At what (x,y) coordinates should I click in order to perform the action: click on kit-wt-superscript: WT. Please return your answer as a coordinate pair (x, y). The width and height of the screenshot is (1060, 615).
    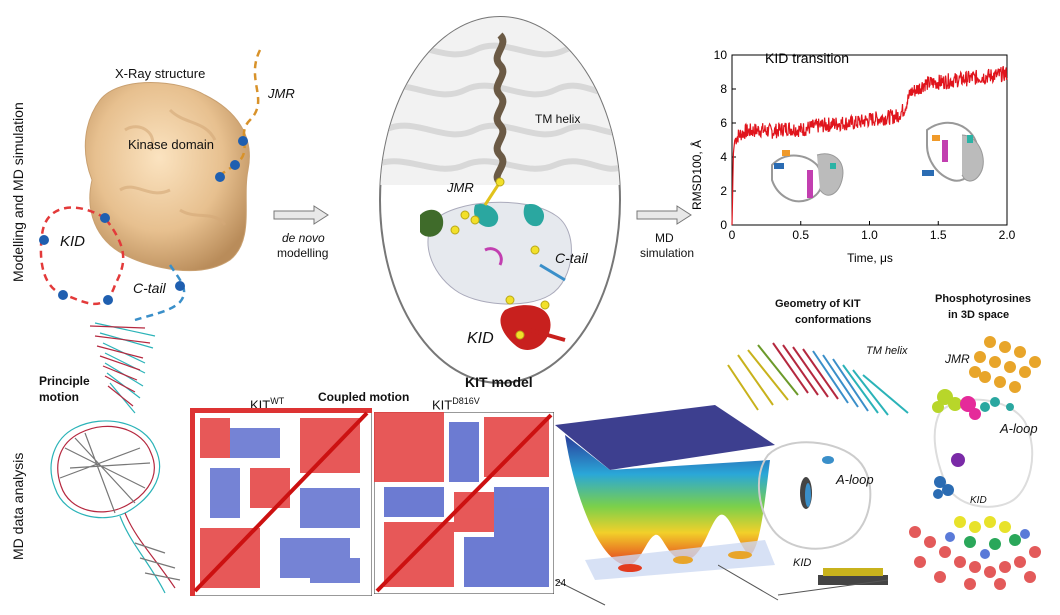
    Looking at the image, I should click on (277, 401).